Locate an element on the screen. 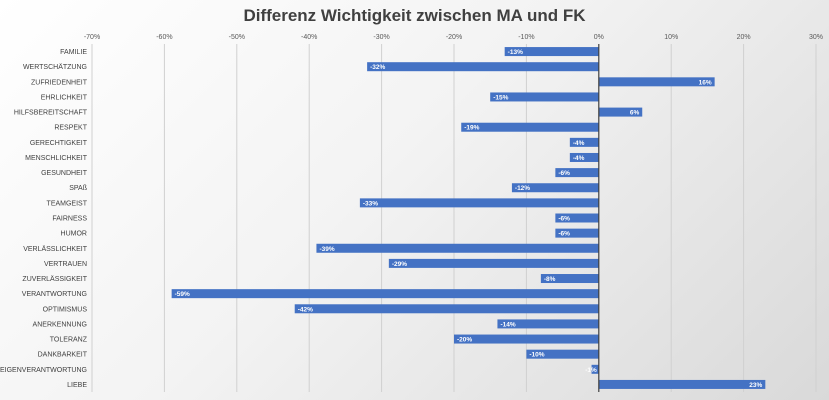  data-label: -1% is located at coordinates (591, 370).